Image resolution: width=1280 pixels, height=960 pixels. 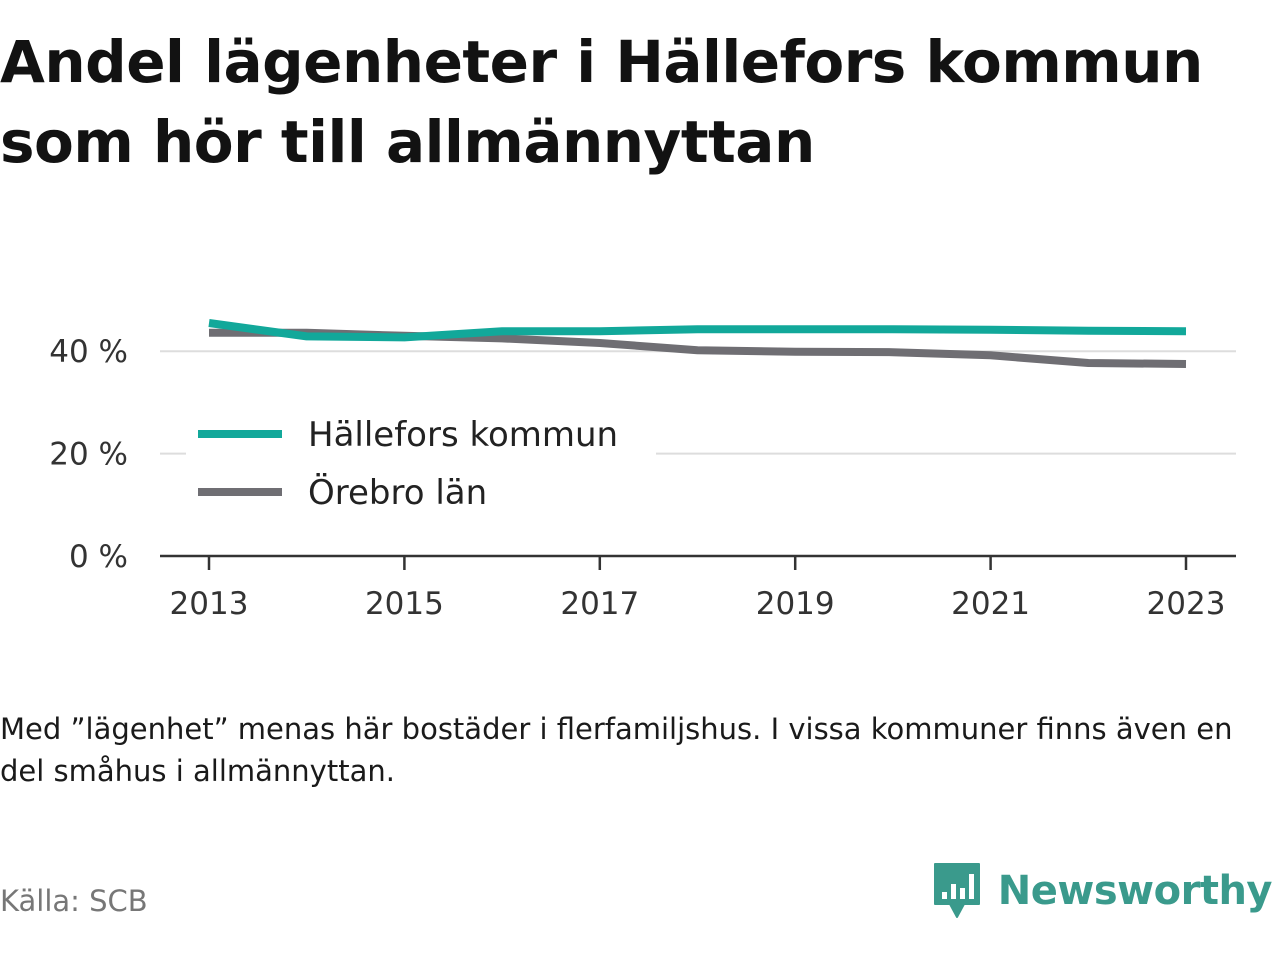 I want to click on newsworthy-logo: Newsworthy, so click(x=1102, y=891).